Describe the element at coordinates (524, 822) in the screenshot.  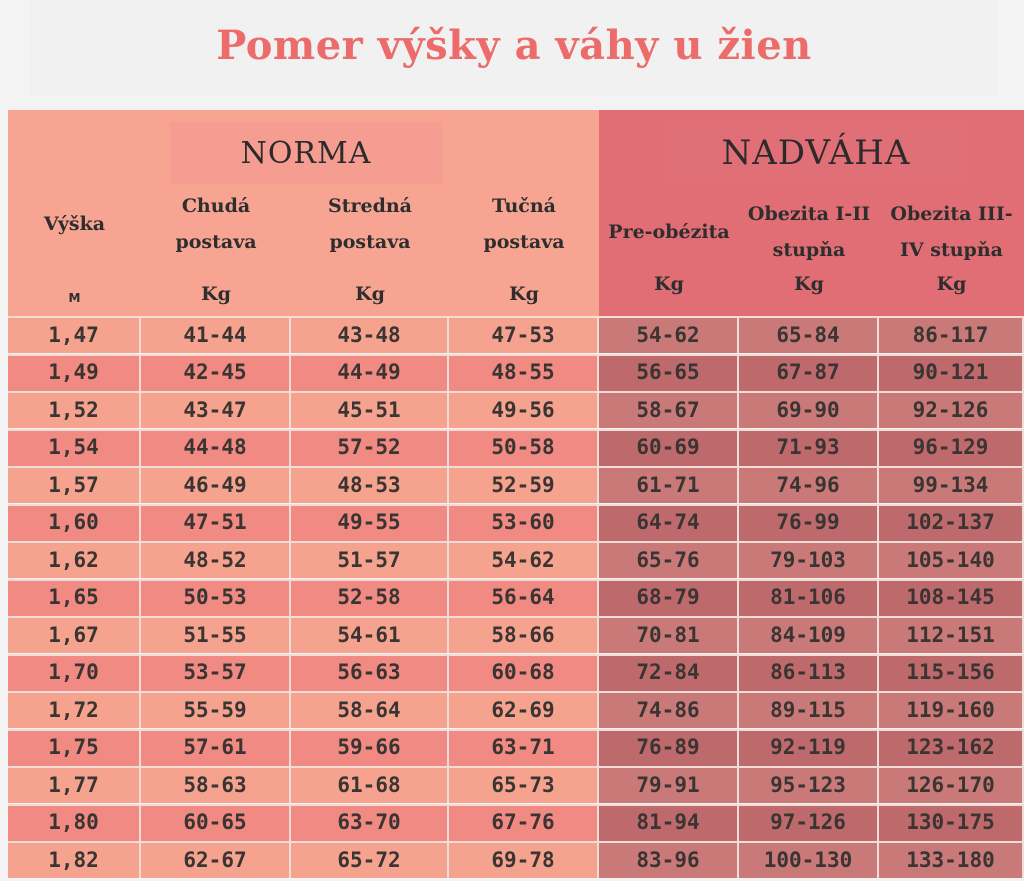
I see `table-cell: 67-76` at that location.